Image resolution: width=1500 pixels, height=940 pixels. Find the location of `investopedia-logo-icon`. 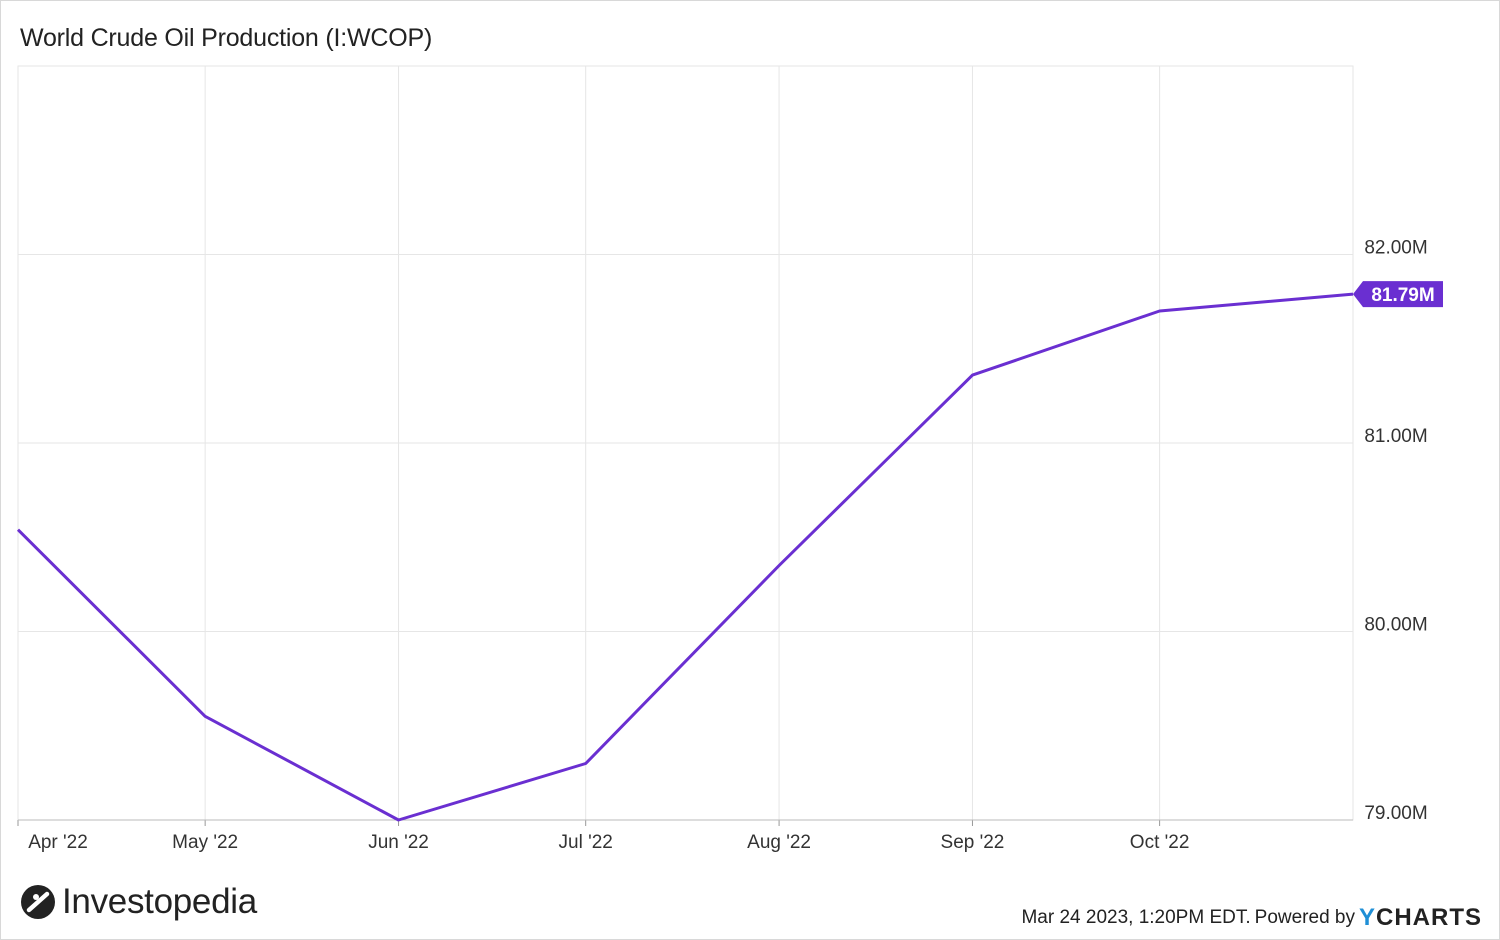

investopedia-logo-icon is located at coordinates (38, 902).